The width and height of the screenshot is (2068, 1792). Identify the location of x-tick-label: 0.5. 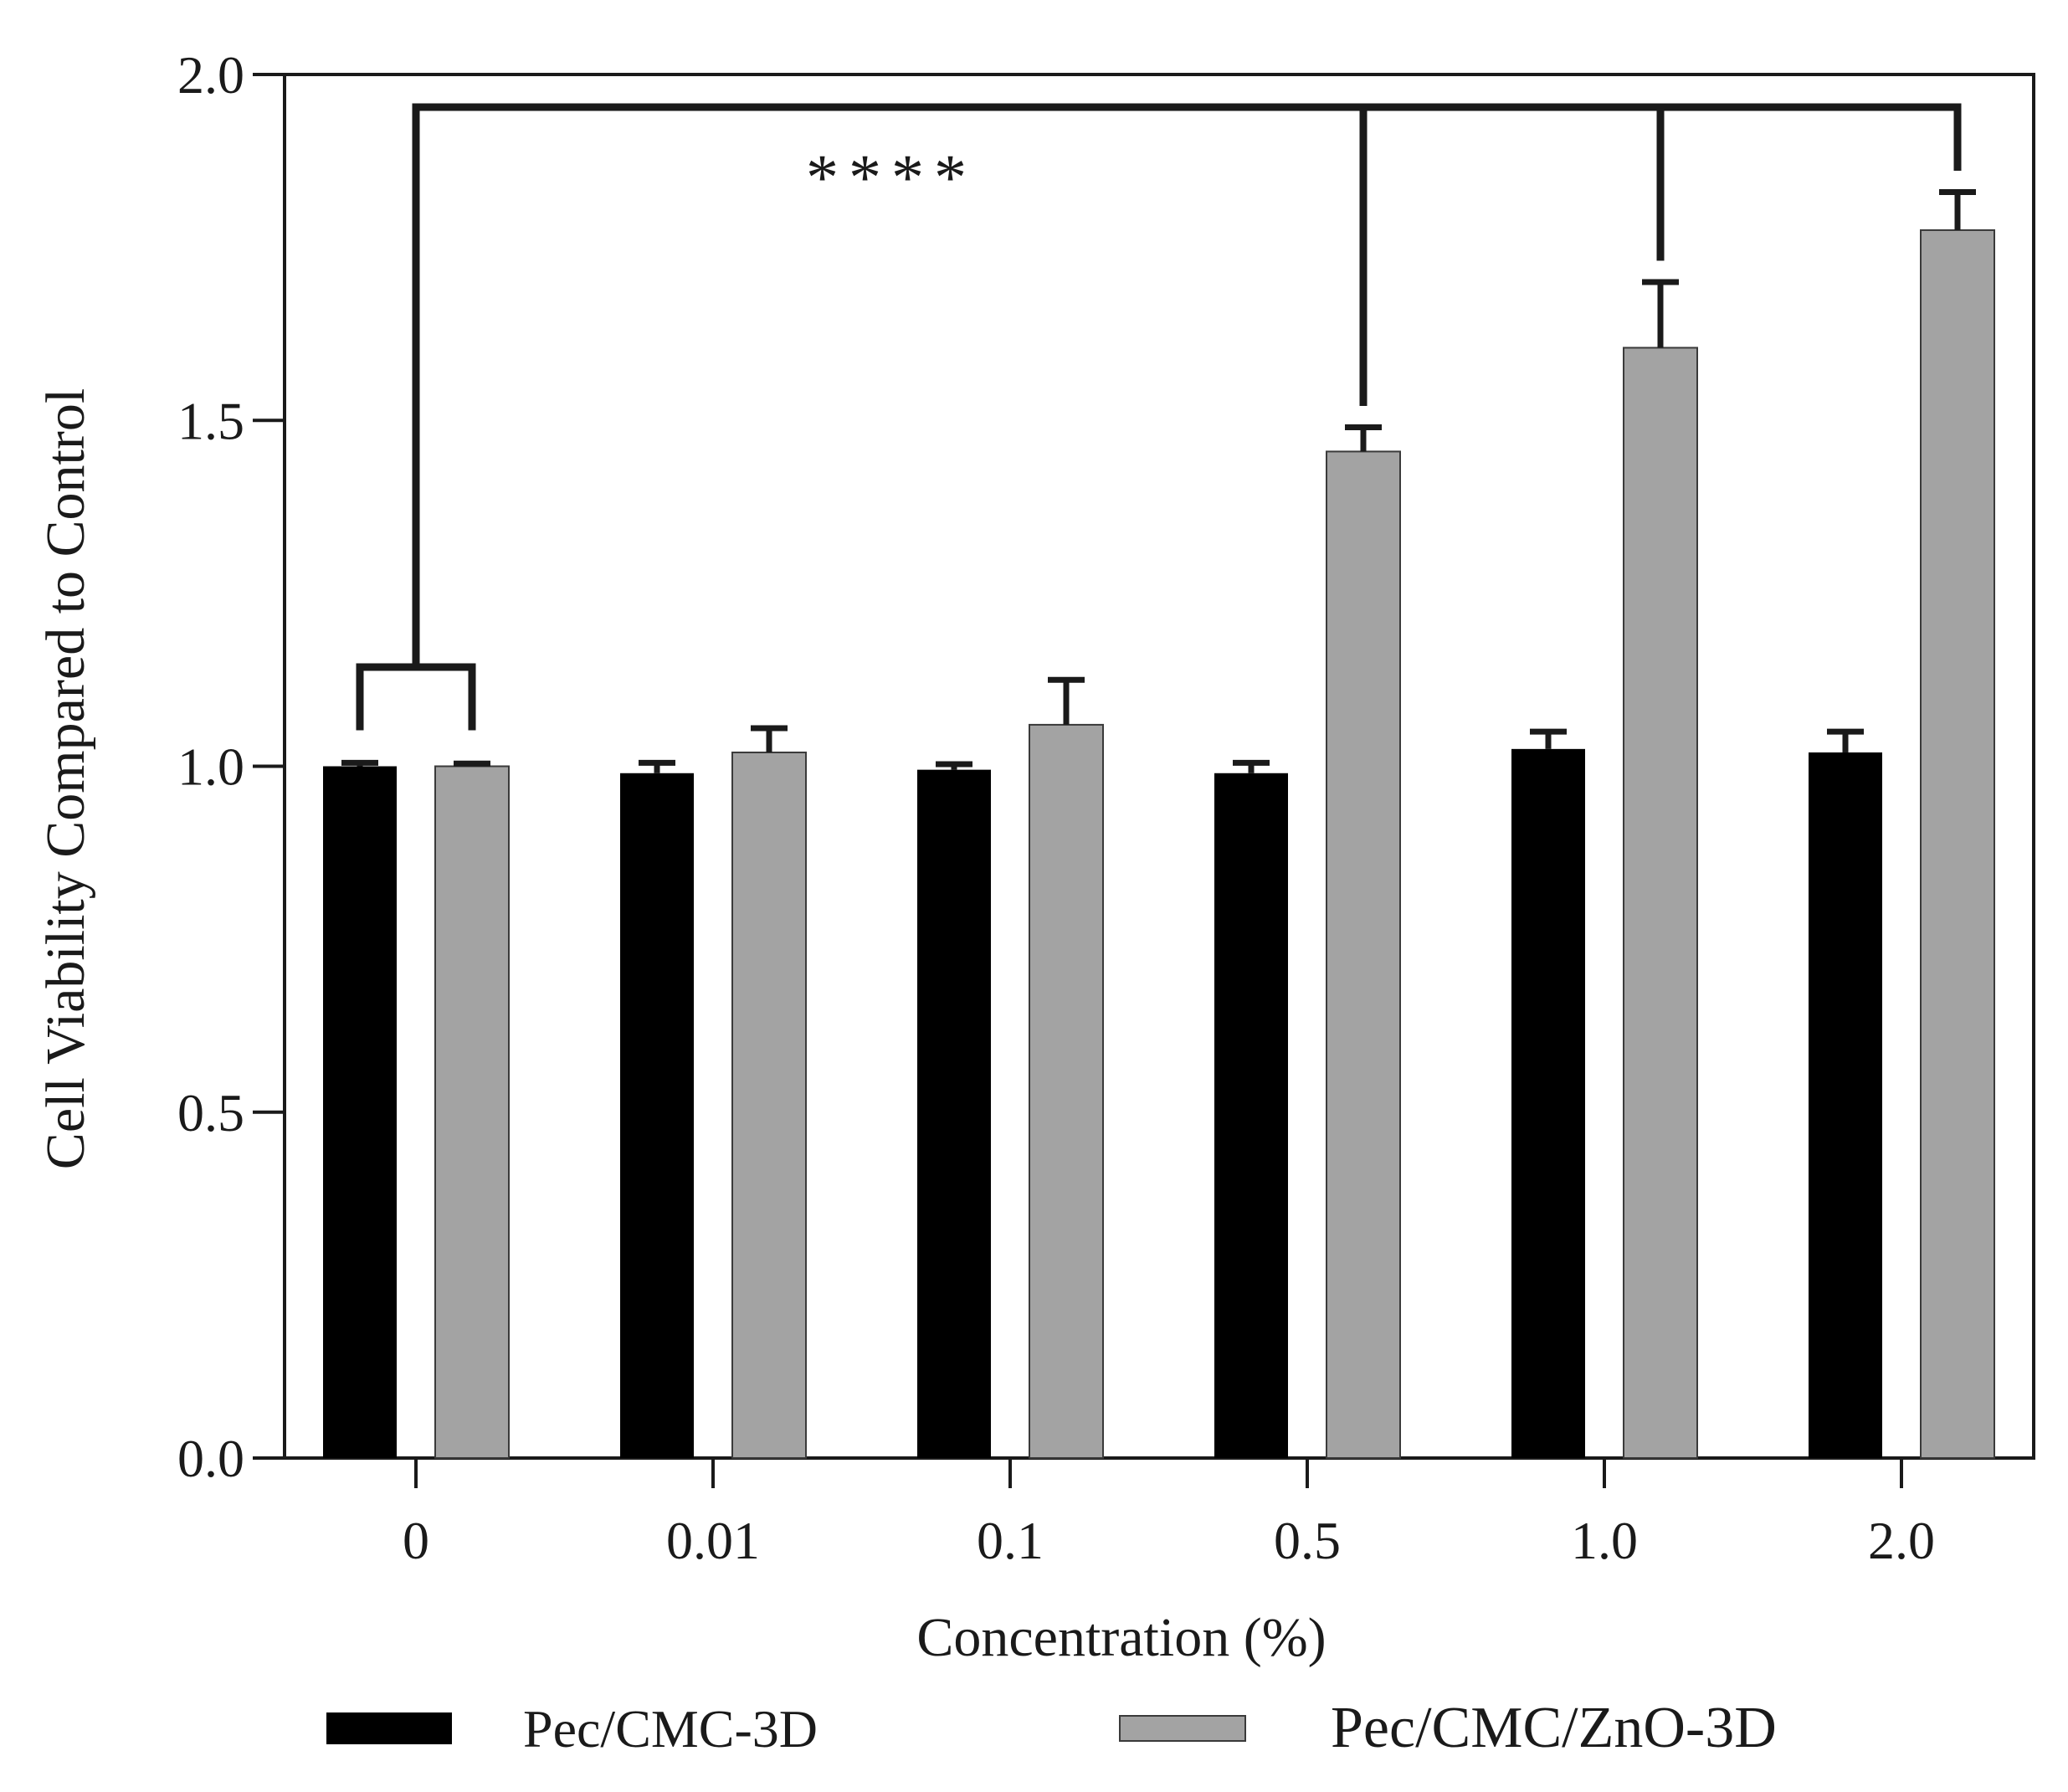
(1307, 1540).